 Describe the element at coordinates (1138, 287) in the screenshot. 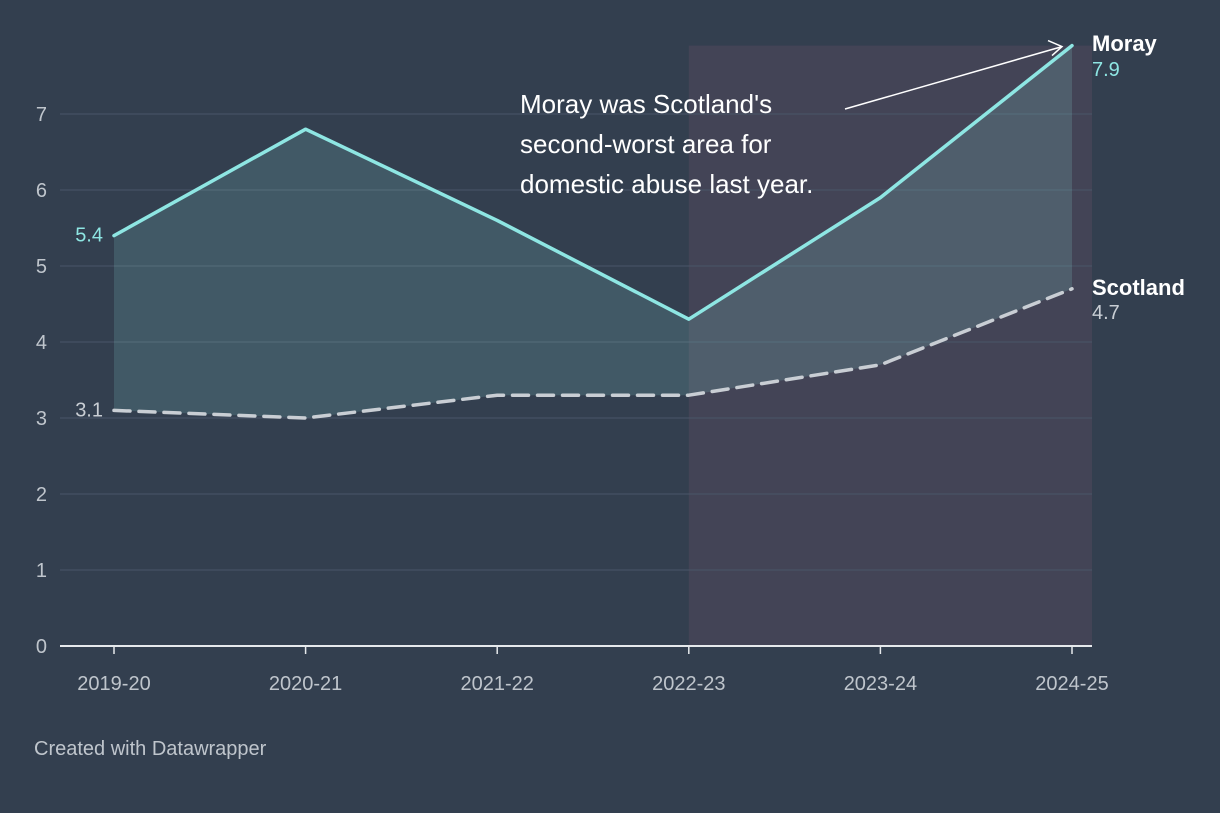

I see `end-label-scotland-name: Scotland` at that location.